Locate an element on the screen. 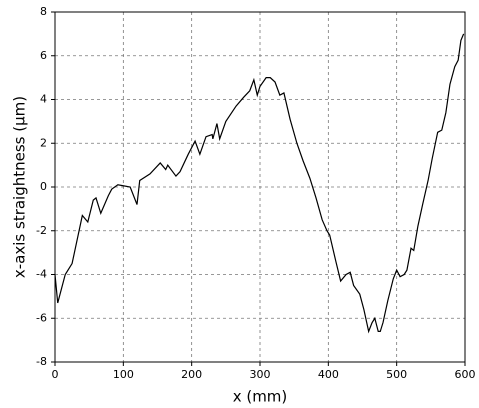 This screenshot has width=479, height=408. y-tick-label: 0 is located at coordinates (43, 186).